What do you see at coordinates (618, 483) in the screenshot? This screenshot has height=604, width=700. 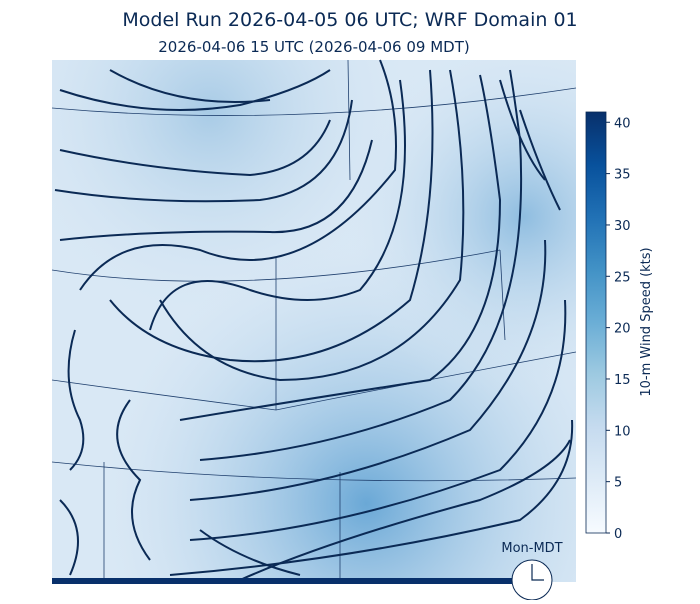 I see `colorbar-tick-label: 5` at bounding box center [618, 483].